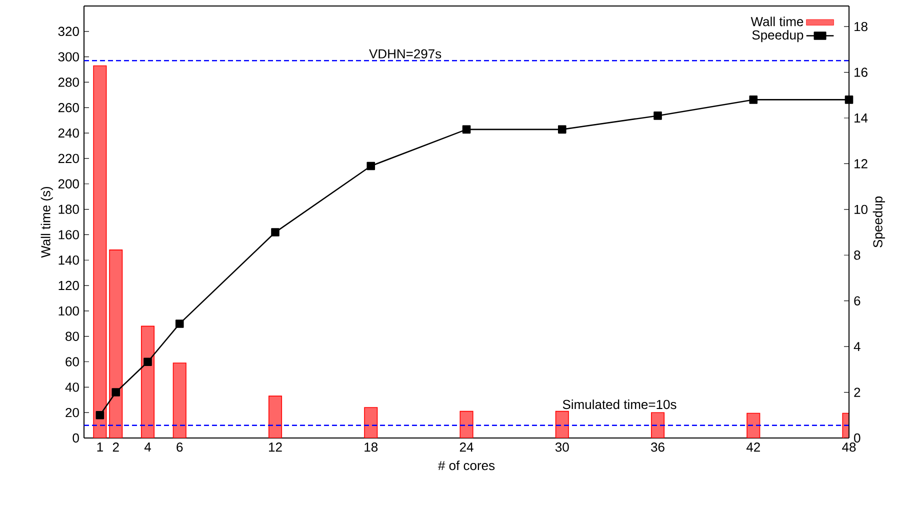 This screenshot has height=511, width=920. What do you see at coordinates (753, 447) in the screenshot?
I see `x-tick-label: 42` at bounding box center [753, 447].